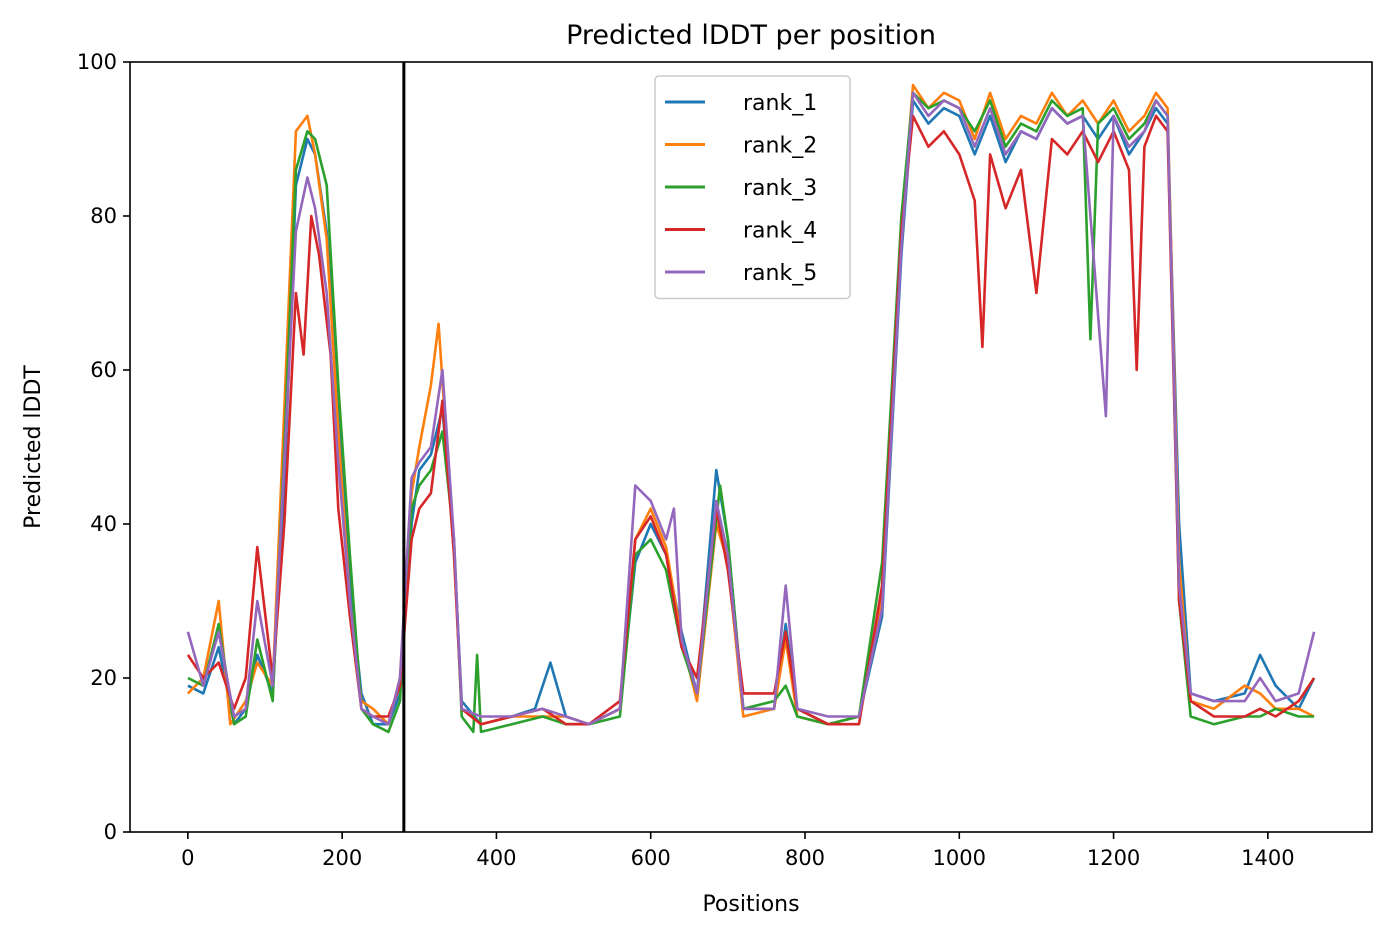 This screenshot has width=1391, height=939. I want to click on legend: rank_1 rank_2 rank_3 rank_4 rank_5, so click(752, 187).